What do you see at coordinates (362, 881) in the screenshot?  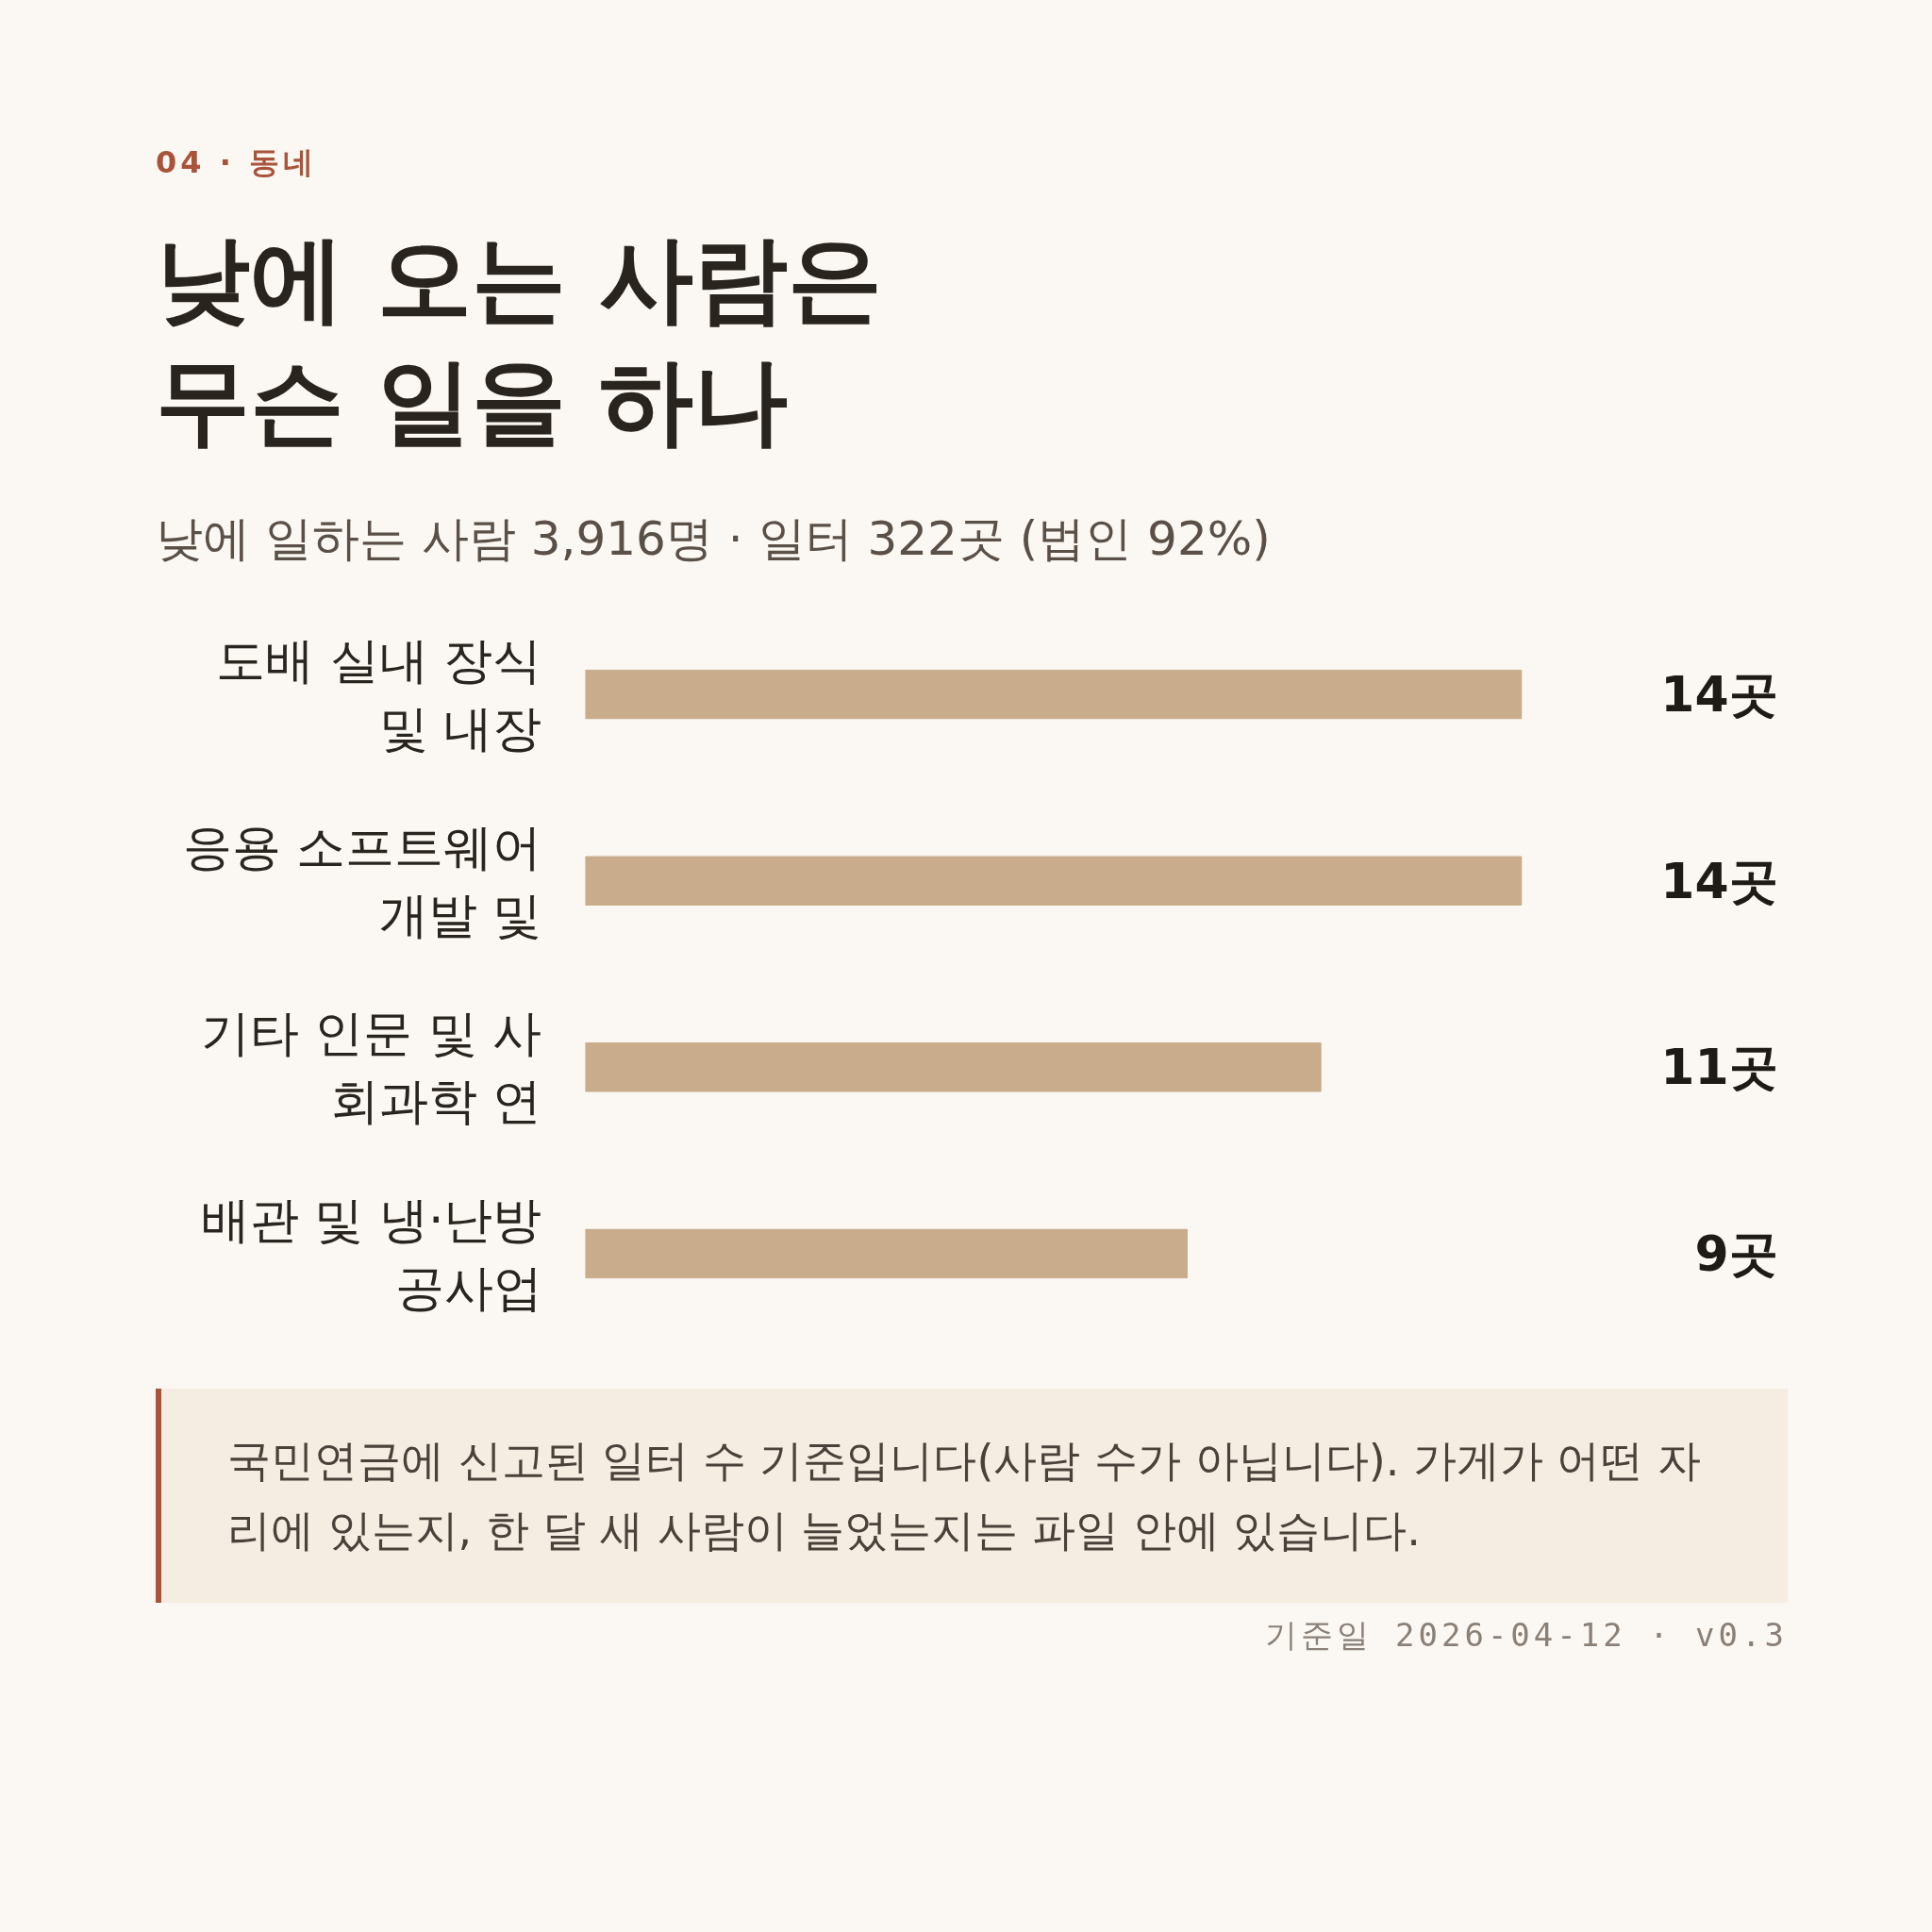 I see `y-tick-label: 응용 소프트웨어 개발 및` at bounding box center [362, 881].